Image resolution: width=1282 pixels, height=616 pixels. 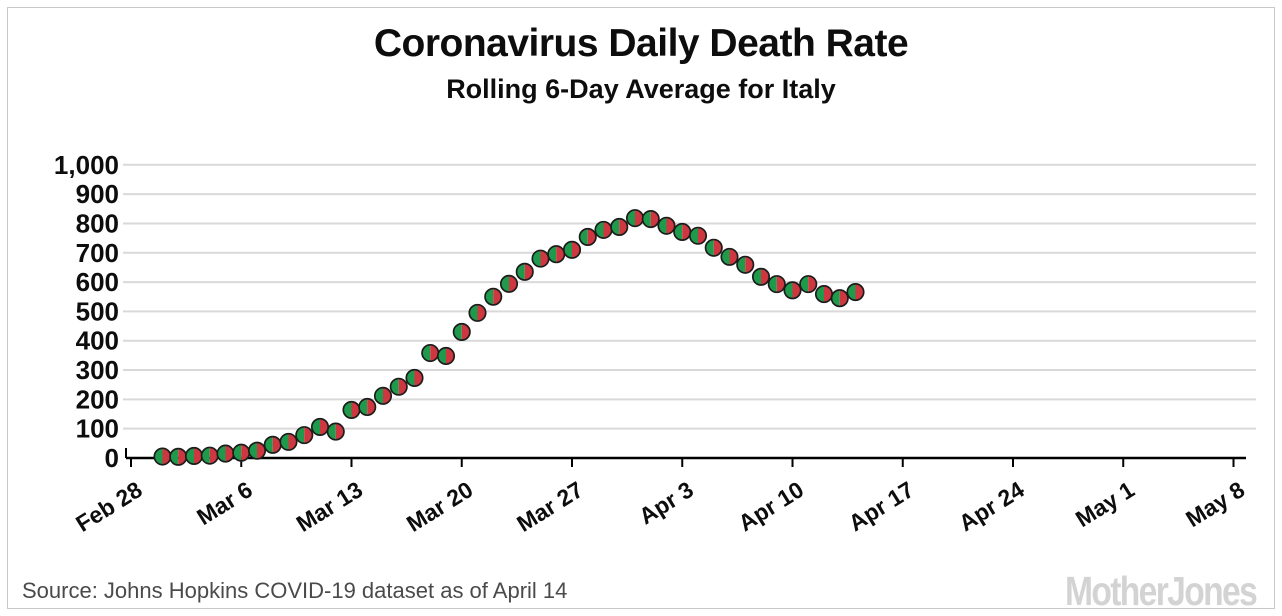 What do you see at coordinates (86, 165) in the screenshot?
I see `y-axis-tick-label: 1,000` at bounding box center [86, 165].